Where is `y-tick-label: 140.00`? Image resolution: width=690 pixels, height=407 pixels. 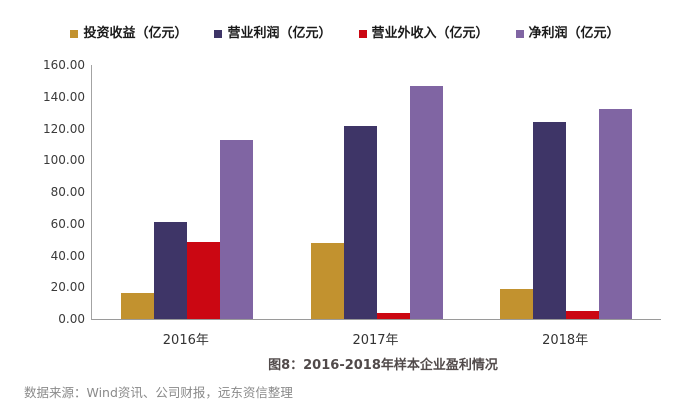
y-tick-label: 140.00 is located at coordinates (64, 96).